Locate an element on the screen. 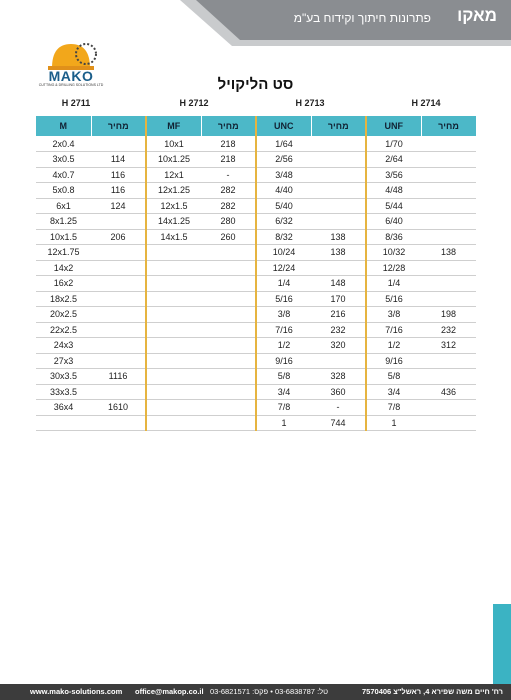 This screenshot has width=511, height=700. size-cell: 36x4 is located at coordinates (63, 407).